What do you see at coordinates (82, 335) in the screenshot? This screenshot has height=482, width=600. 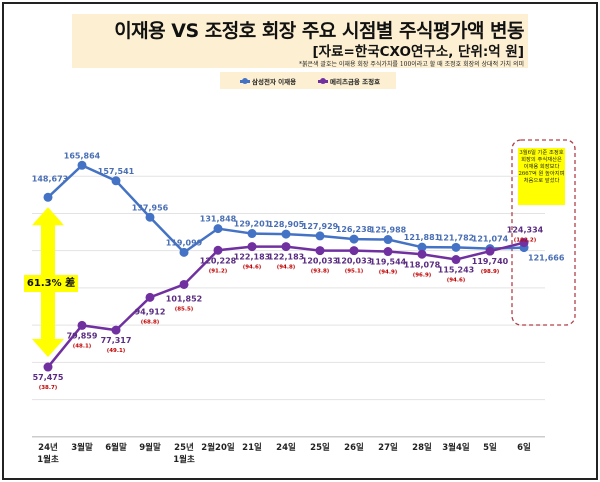 I see `data-label: 79,859` at bounding box center [82, 335].